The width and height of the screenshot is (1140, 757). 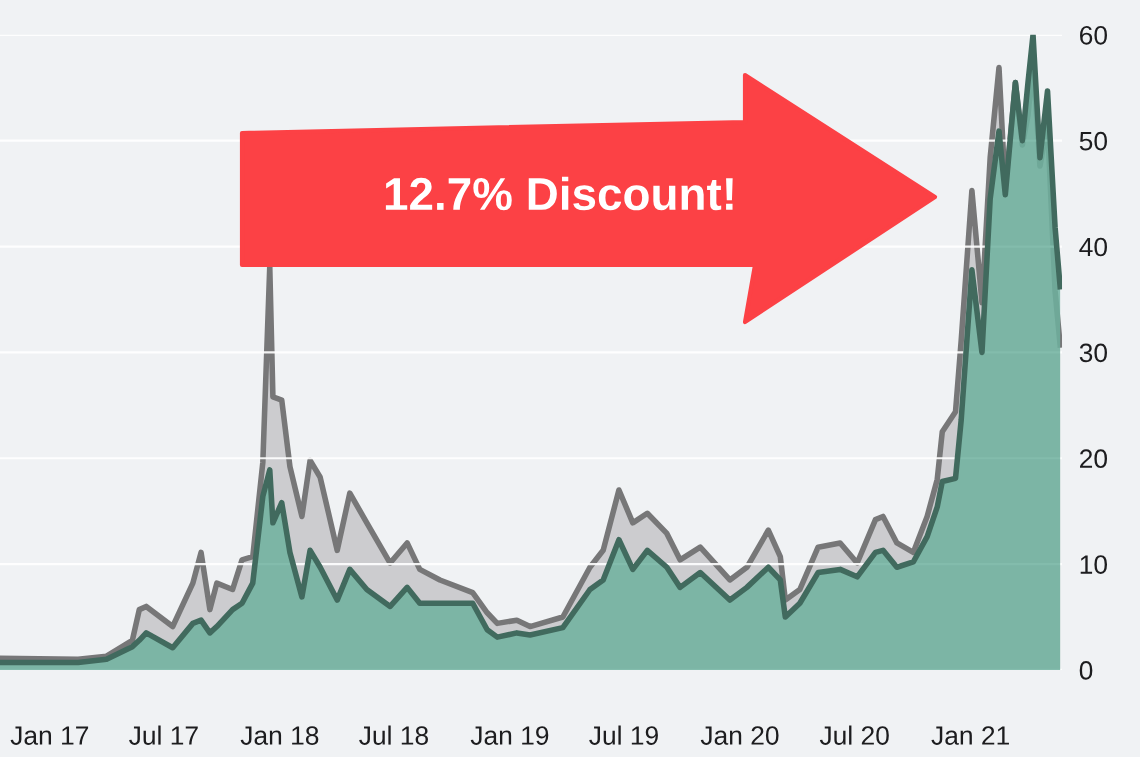 I want to click on x-tick-label: Jan 20, so click(x=739, y=735).